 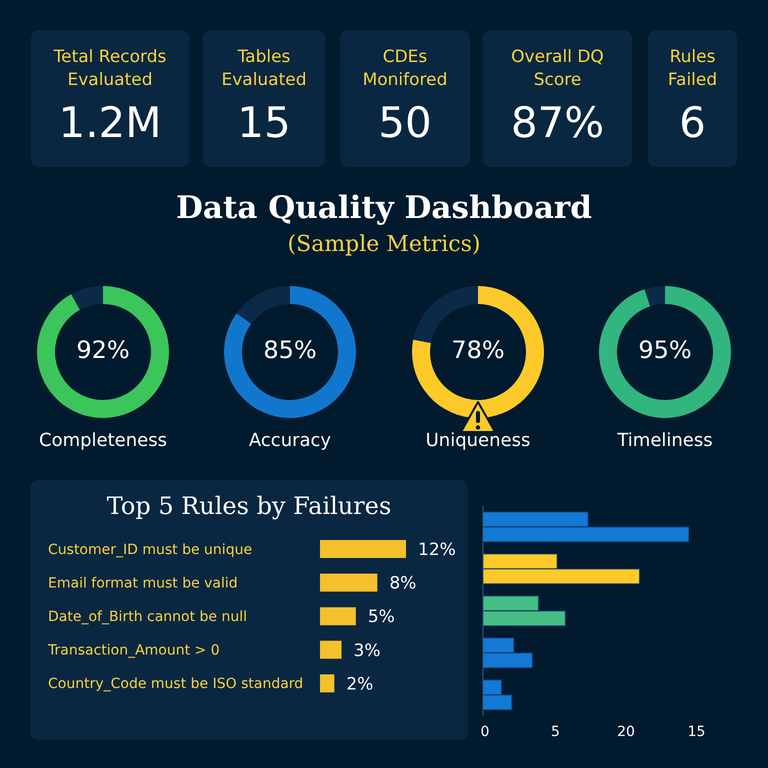 What do you see at coordinates (405, 69) in the screenshot?
I see `category-label: CDEs Monifored` at bounding box center [405, 69].